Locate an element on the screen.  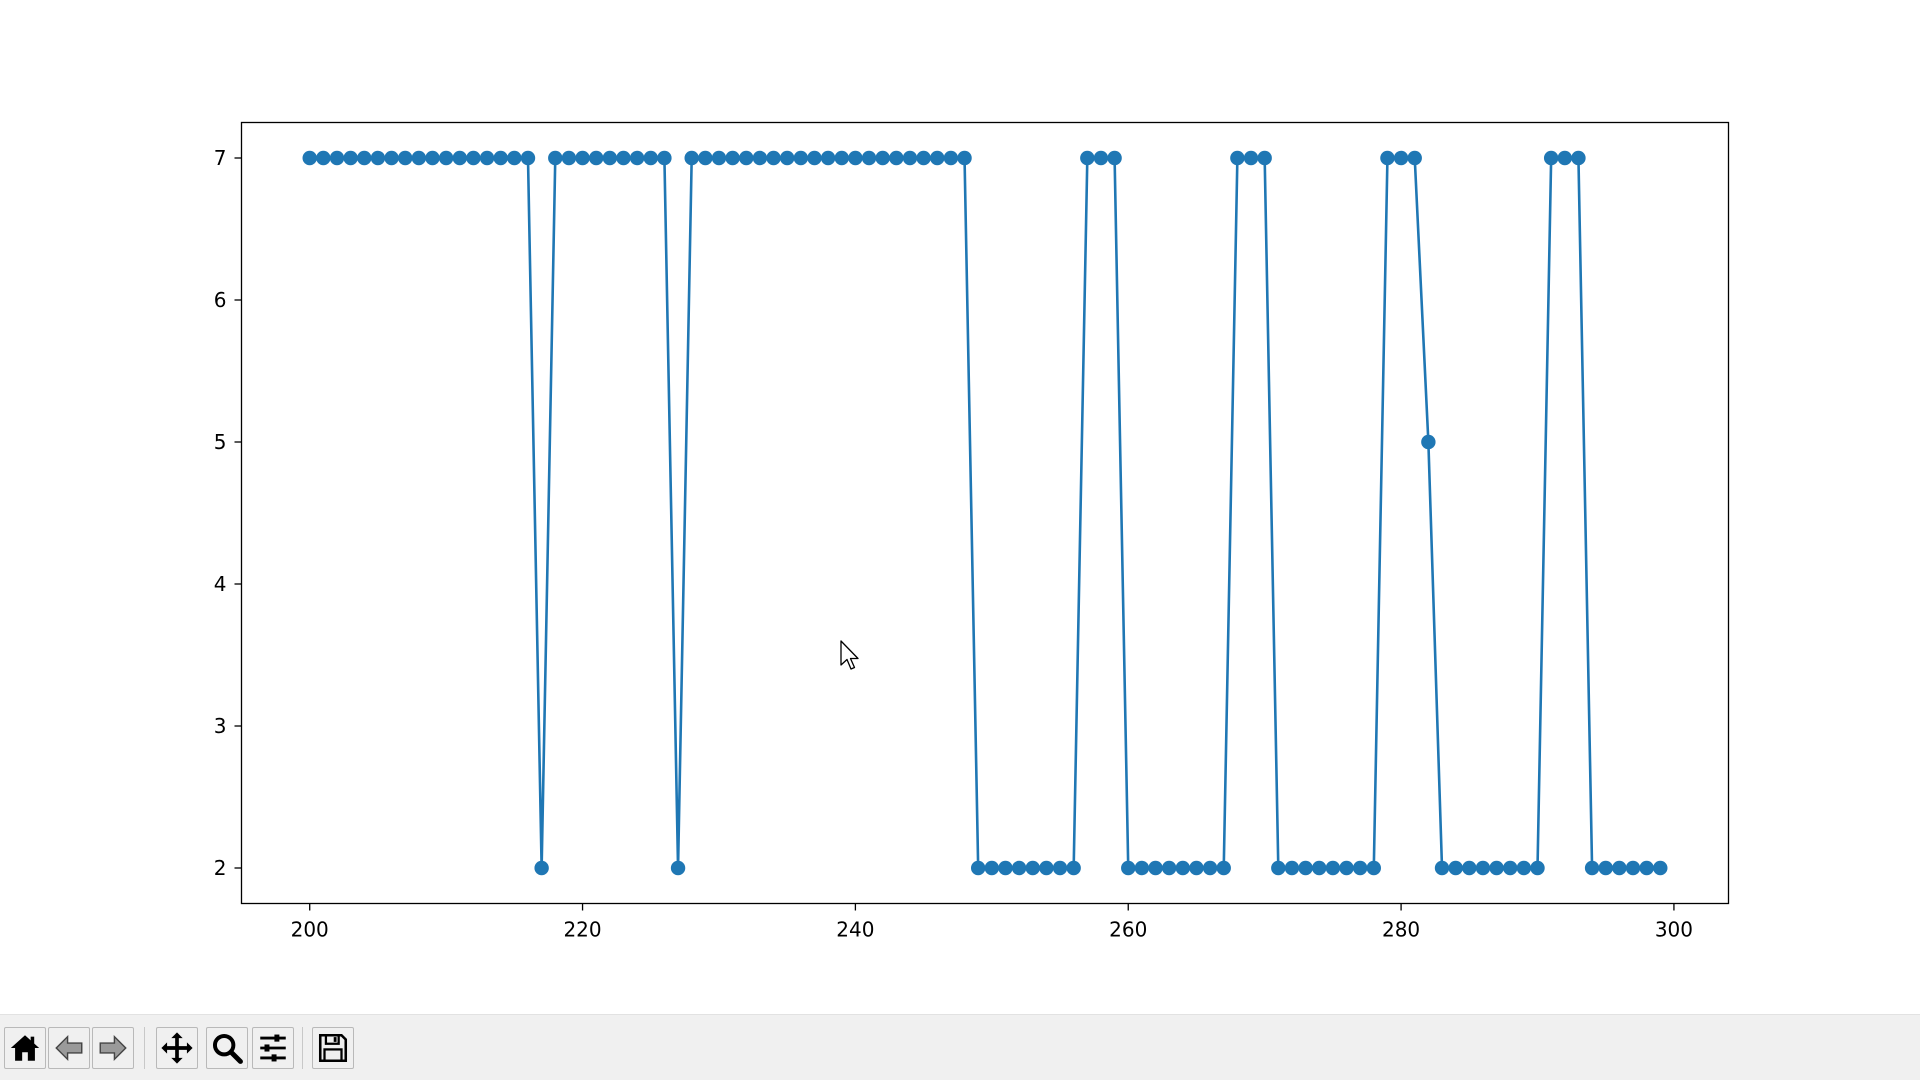
x-tick-label: 200 is located at coordinates (310, 930).